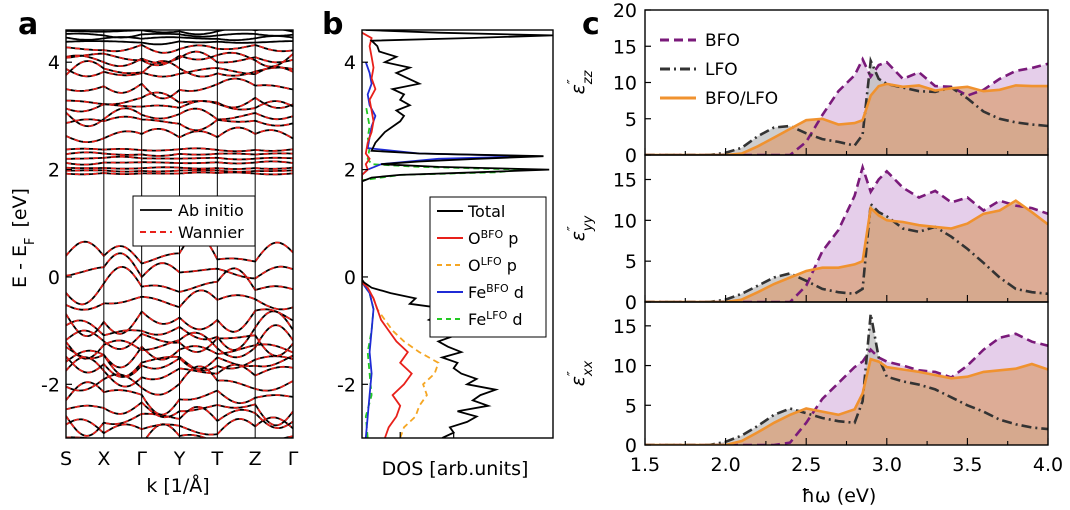 The width and height of the screenshot is (1070, 510). Describe the element at coordinates (581, 228) in the screenshot. I see `dielectric-y-label: ε″yy` at that location.